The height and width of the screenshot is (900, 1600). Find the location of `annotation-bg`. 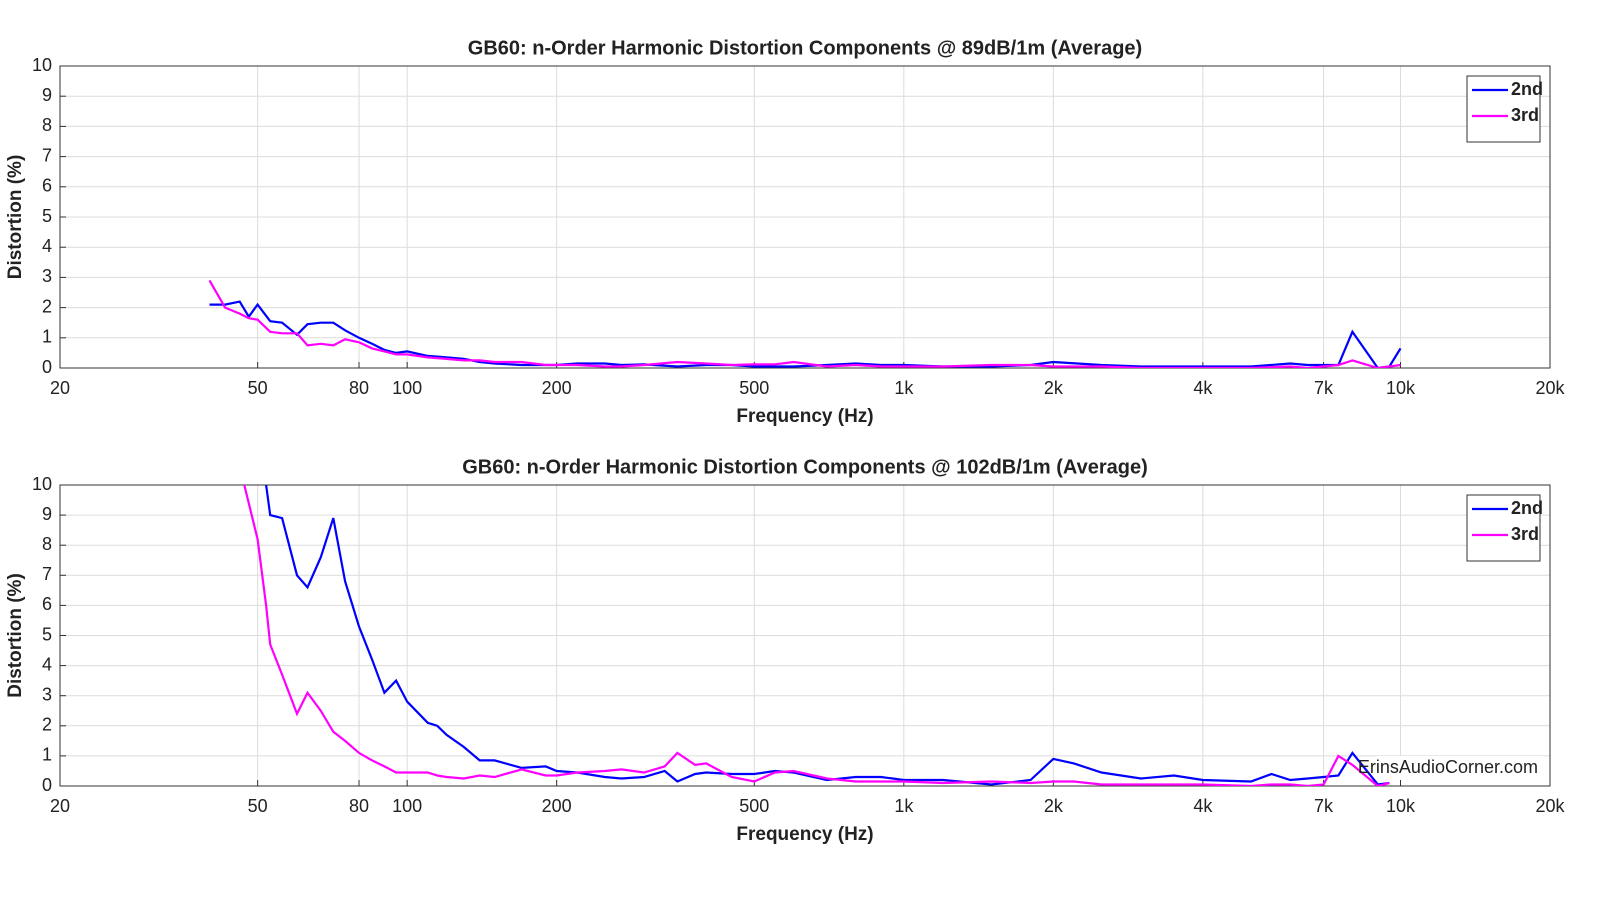

annotation-bg is located at coordinates (1460, 768).